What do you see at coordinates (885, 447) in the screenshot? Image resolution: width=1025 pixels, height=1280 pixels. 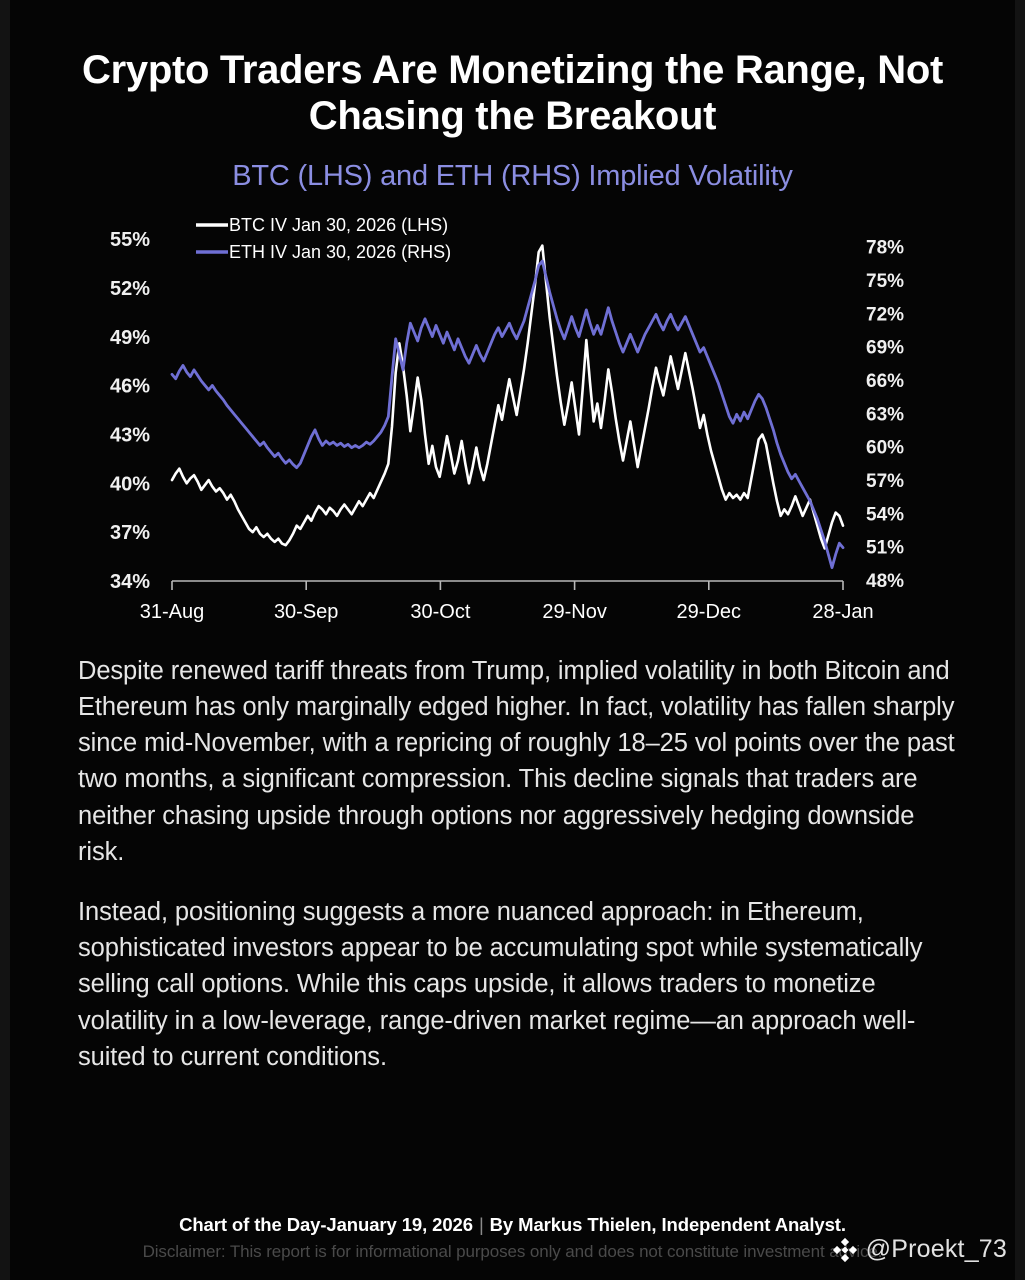 I see `right-axis-tick: 60%` at bounding box center [885, 447].